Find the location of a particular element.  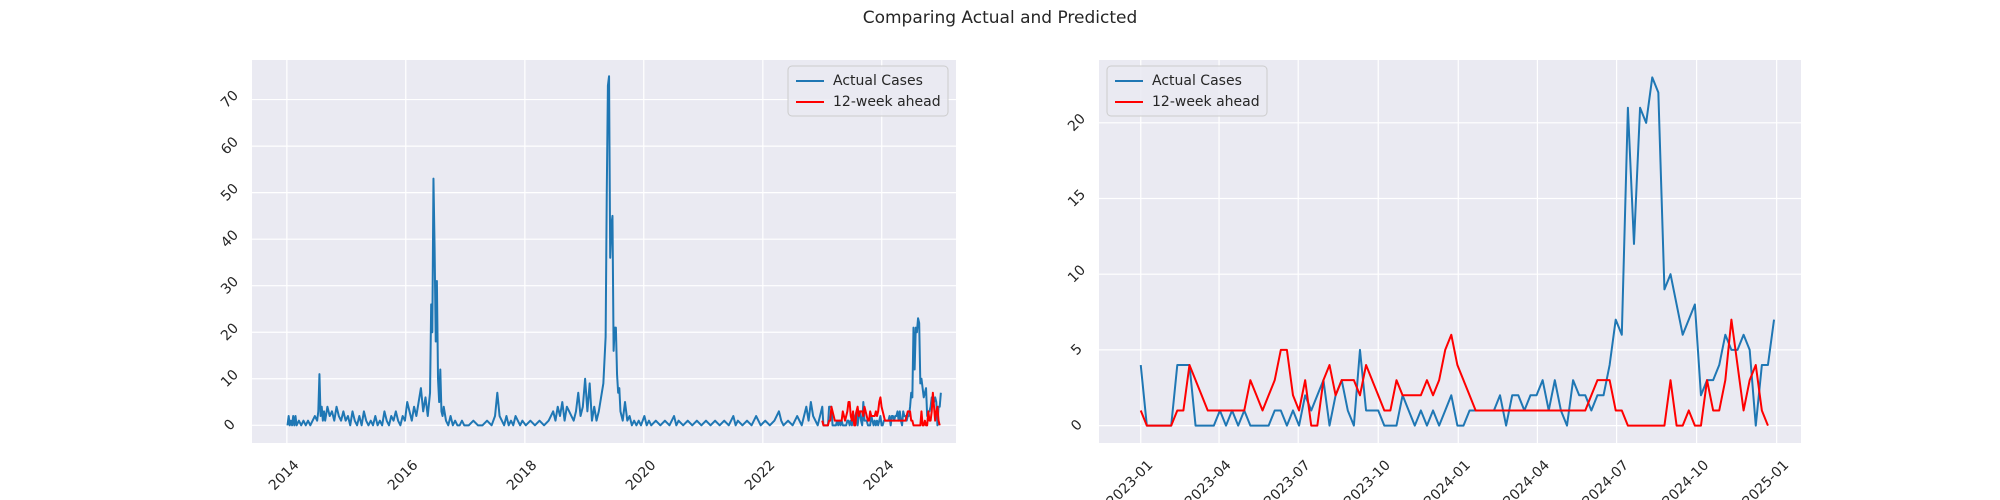

x-tick-label: 2023-04 is located at coordinates (1208, 478).